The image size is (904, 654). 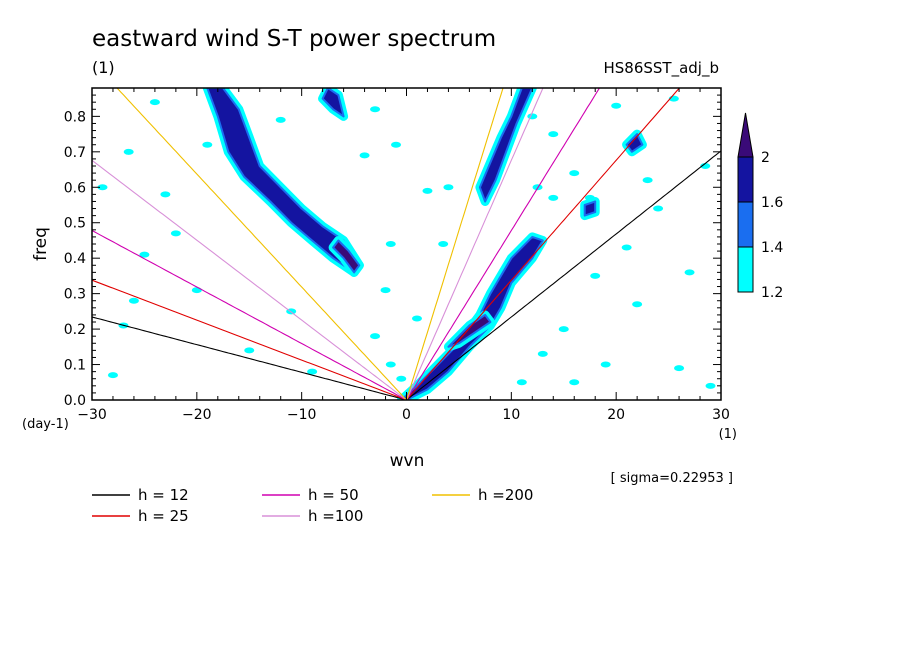 What do you see at coordinates (406, 415) in the screenshot?
I see `x-tick-label: 0` at bounding box center [406, 415].